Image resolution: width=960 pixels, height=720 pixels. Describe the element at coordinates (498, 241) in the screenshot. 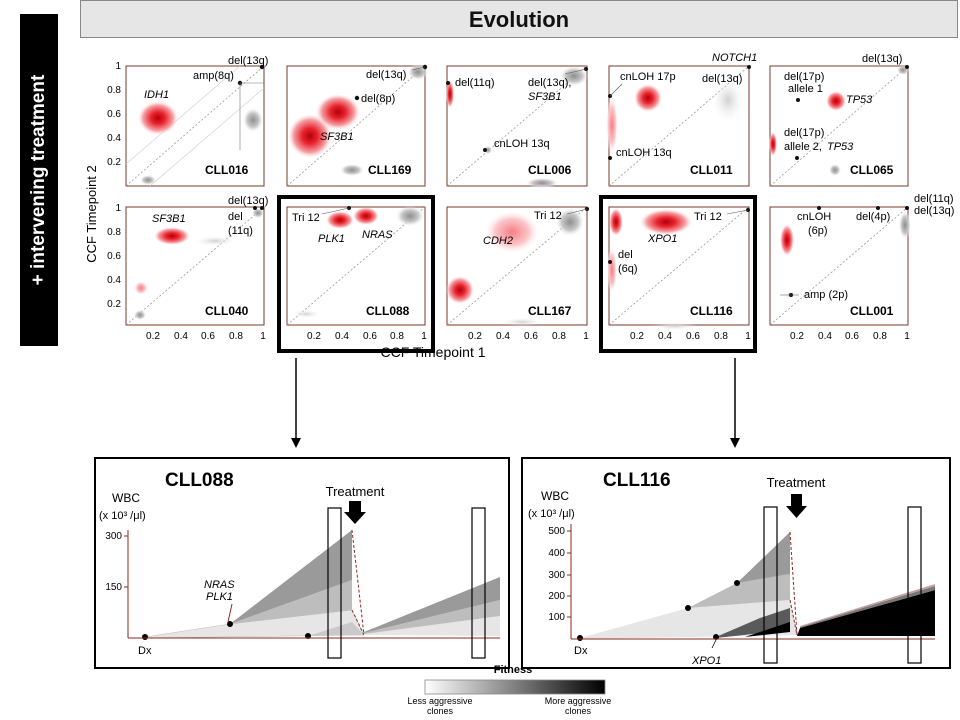

I see `label: CDH2` at that location.